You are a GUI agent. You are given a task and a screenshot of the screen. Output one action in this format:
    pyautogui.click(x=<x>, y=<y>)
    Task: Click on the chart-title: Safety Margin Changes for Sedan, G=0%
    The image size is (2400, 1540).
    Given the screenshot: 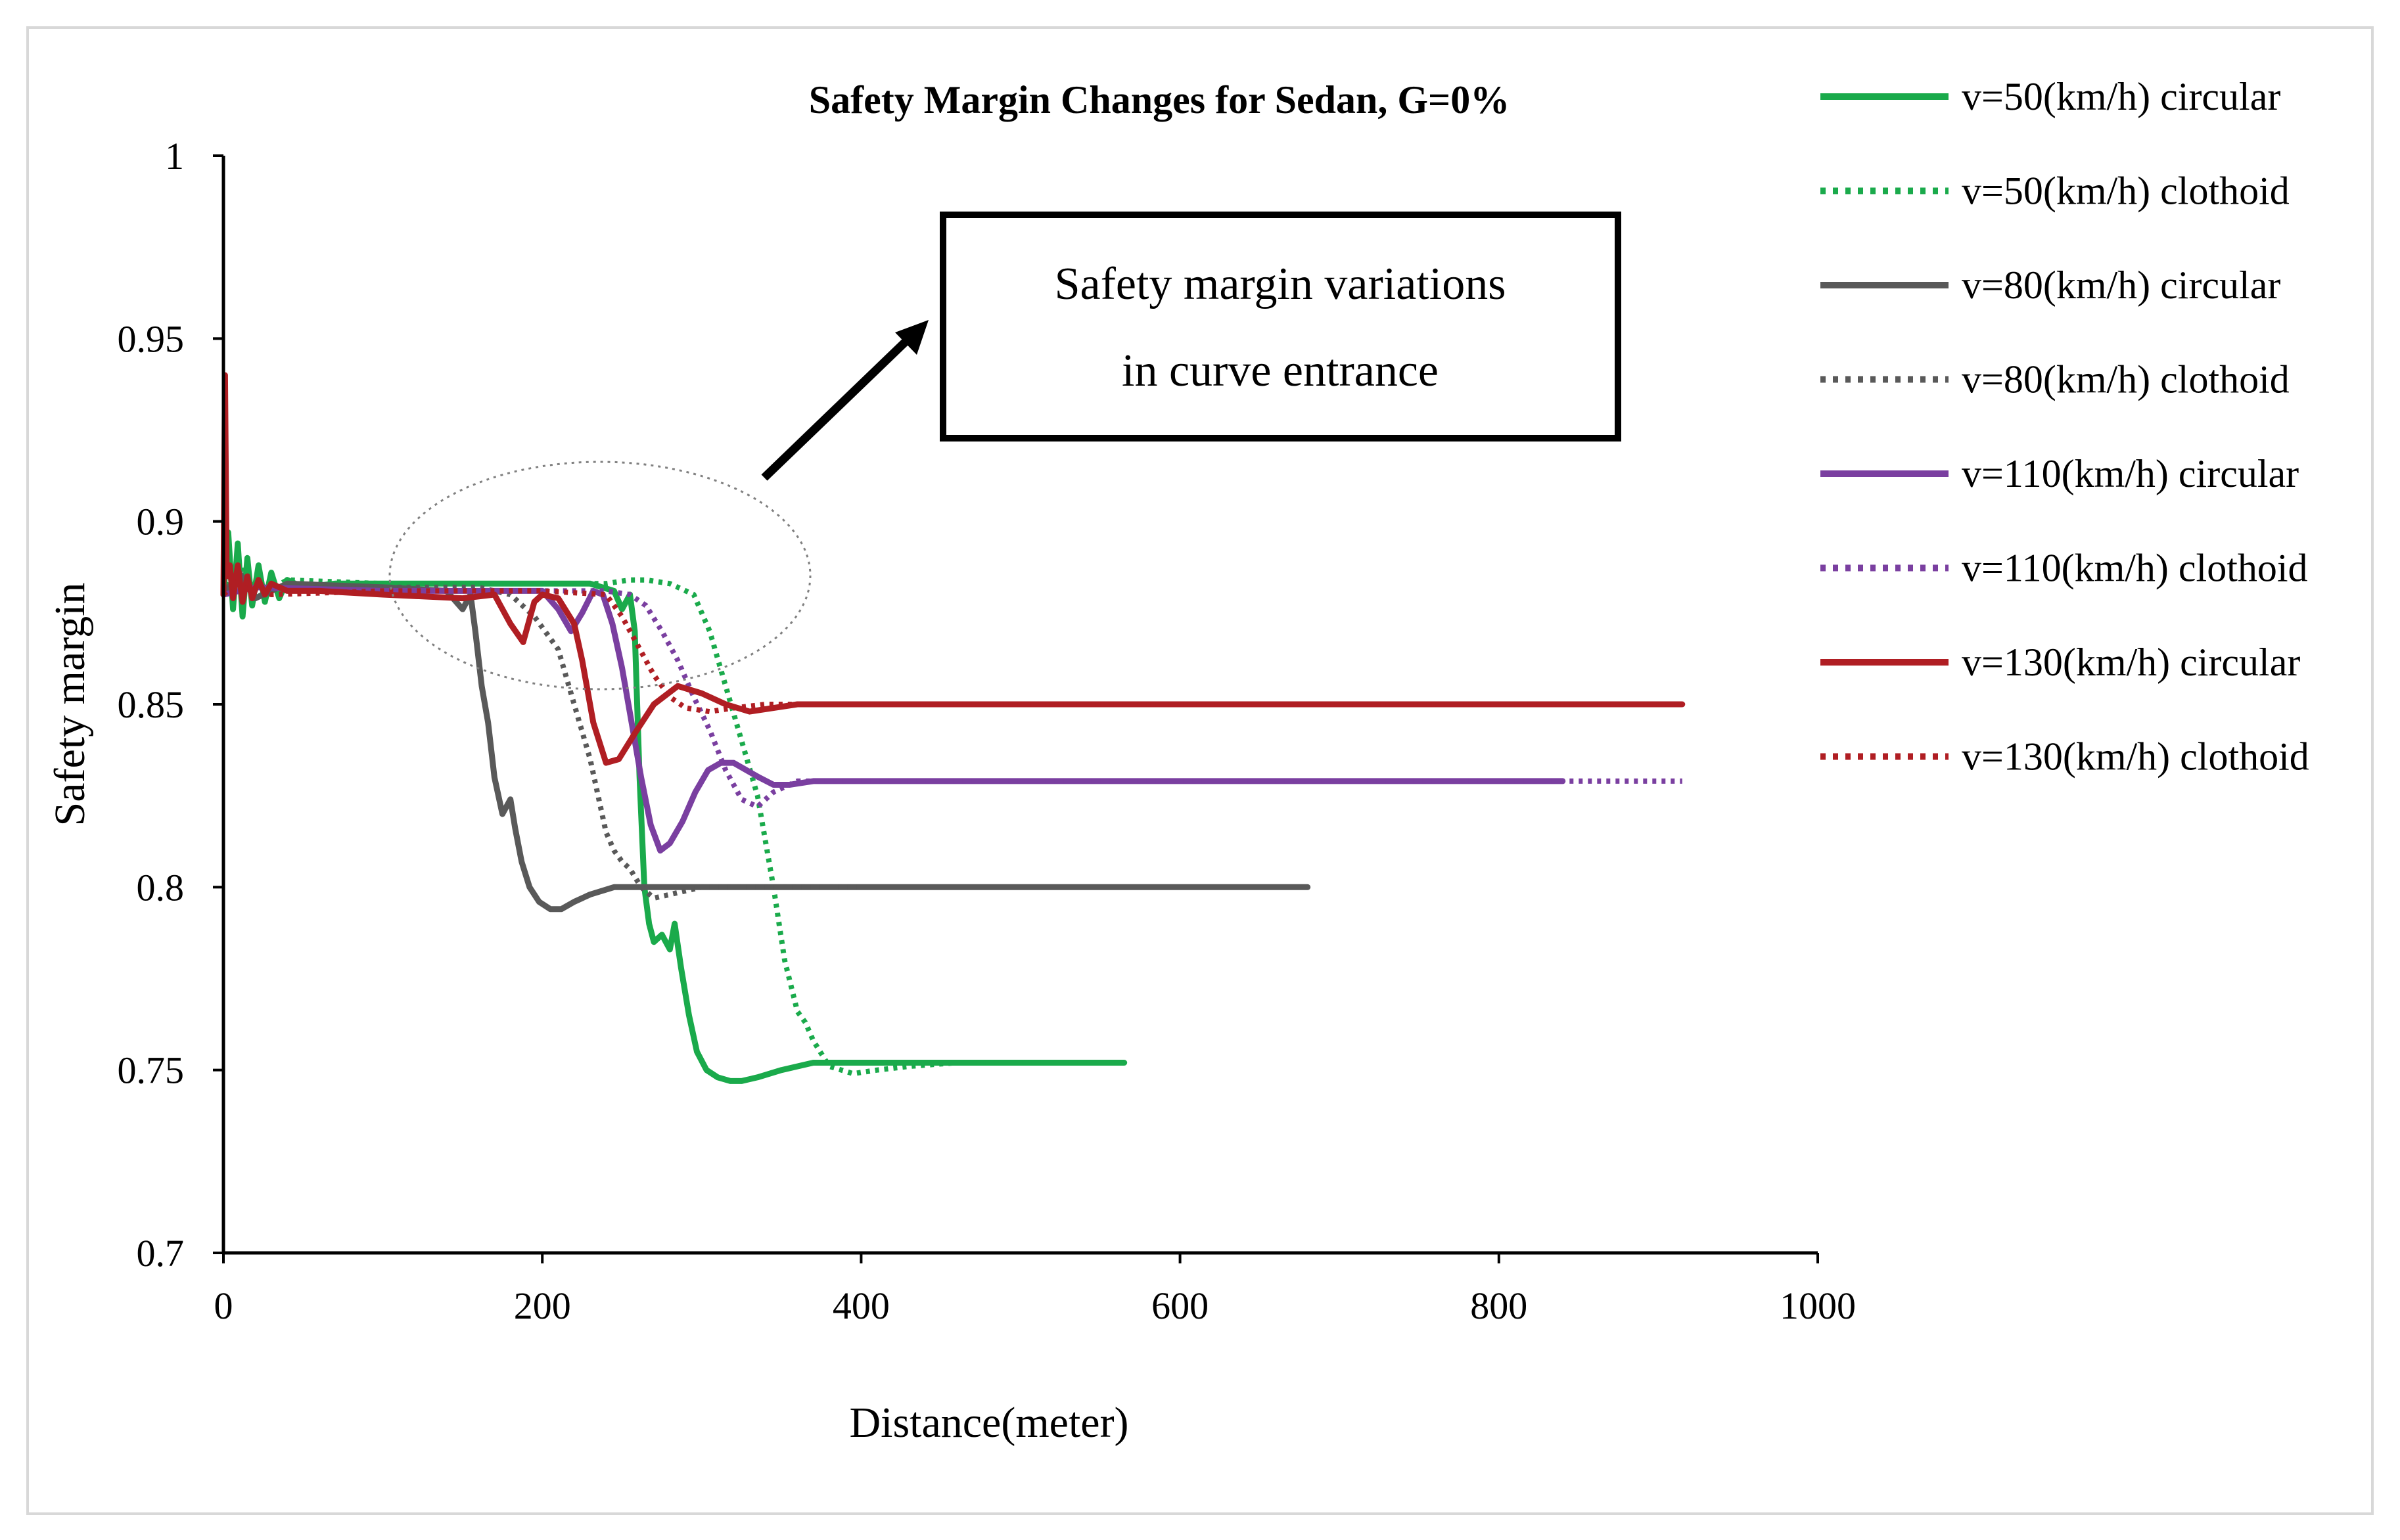 What is the action you would take?
    pyautogui.click(x=1159, y=100)
    